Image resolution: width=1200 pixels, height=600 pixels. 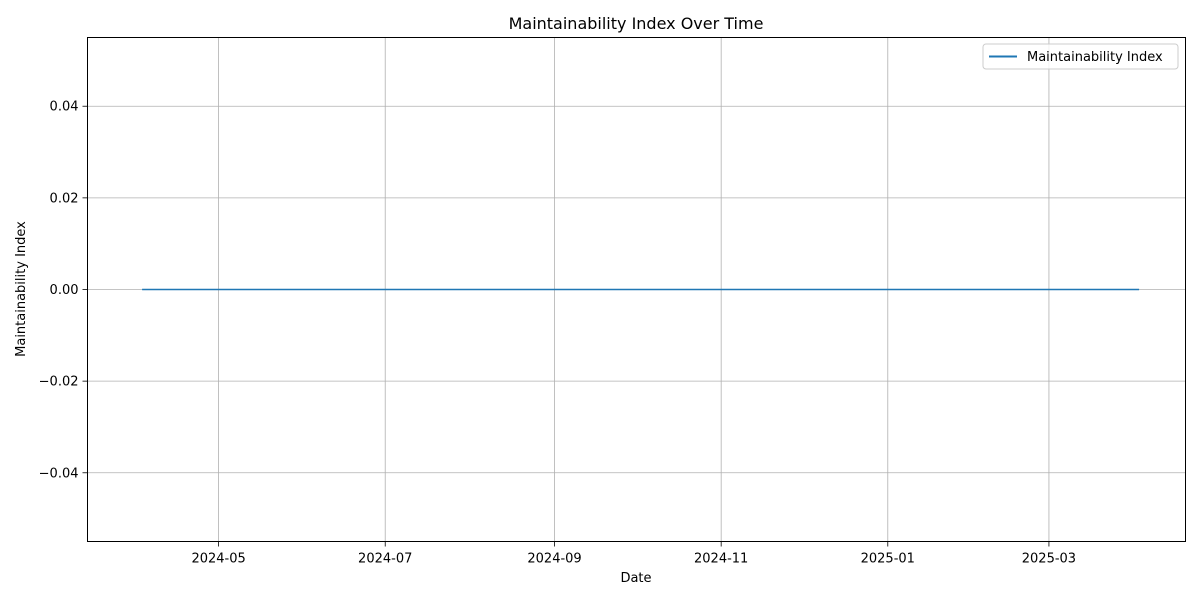 I want to click on x-tick-label: 2024-05, so click(x=218, y=559).